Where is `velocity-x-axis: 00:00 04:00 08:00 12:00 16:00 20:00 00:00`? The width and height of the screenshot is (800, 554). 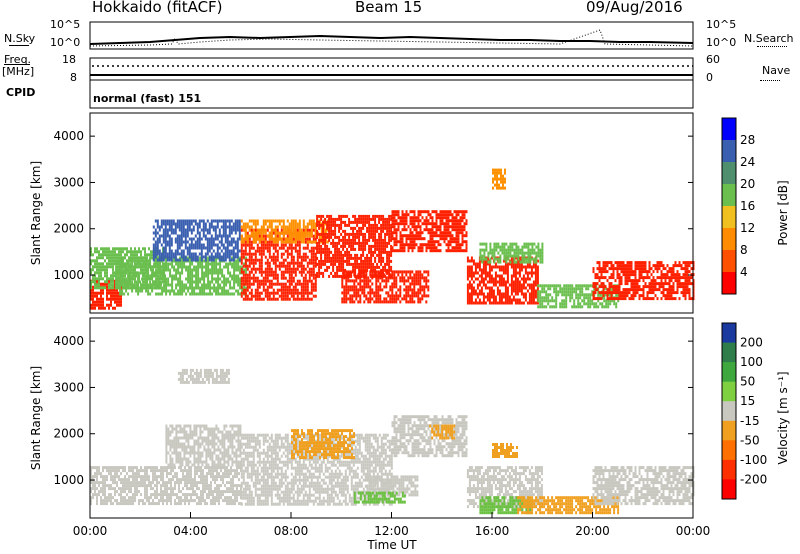
velocity-x-axis: 00:00 04:00 08:00 12:00 16:00 20:00 00:00 is located at coordinates (392, 525).